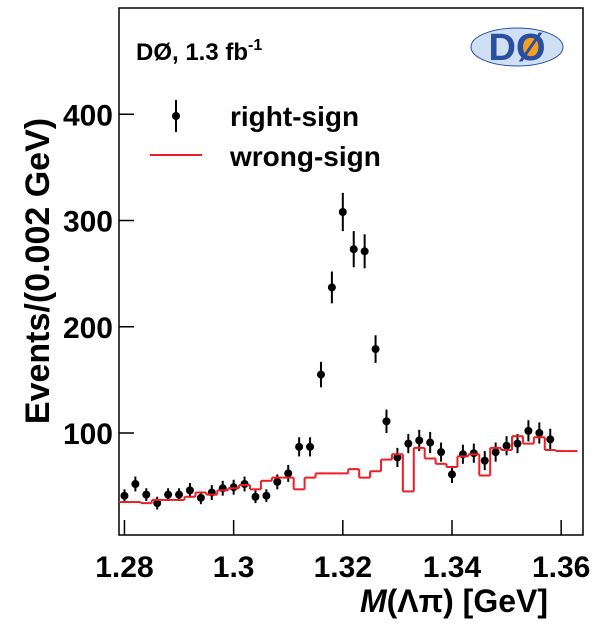 This screenshot has height=634, width=595. I want to click on legend-label: right-sign, so click(294, 116).